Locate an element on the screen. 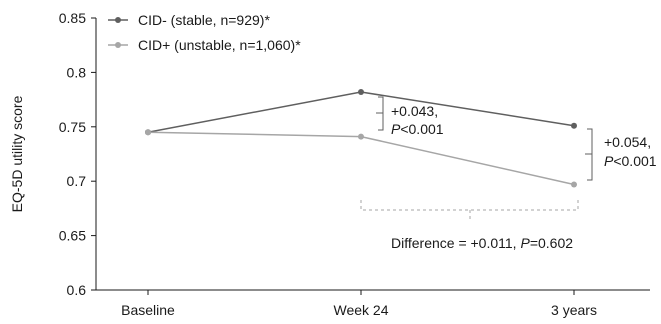  y-tick-label: 0.85 is located at coordinates (72, 18).